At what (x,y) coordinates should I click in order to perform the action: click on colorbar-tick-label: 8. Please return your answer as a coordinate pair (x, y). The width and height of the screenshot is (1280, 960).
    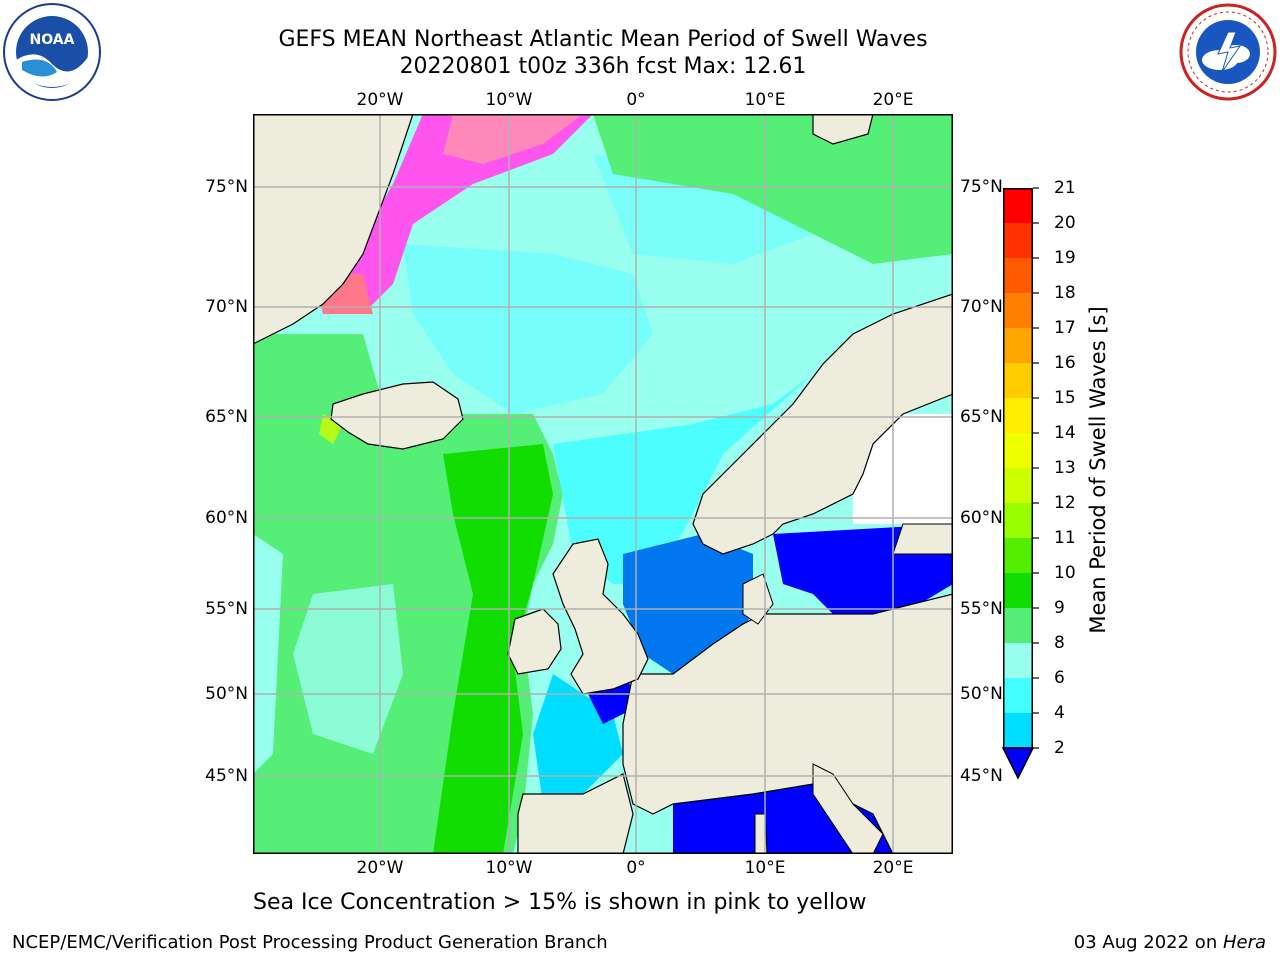
    Looking at the image, I should click on (1059, 643).